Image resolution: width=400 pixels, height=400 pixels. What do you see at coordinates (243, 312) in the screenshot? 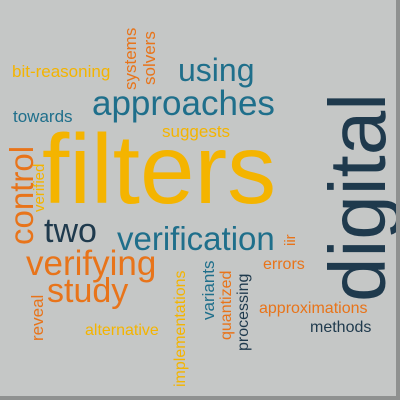
I see `word-processing: processing` at bounding box center [243, 312].